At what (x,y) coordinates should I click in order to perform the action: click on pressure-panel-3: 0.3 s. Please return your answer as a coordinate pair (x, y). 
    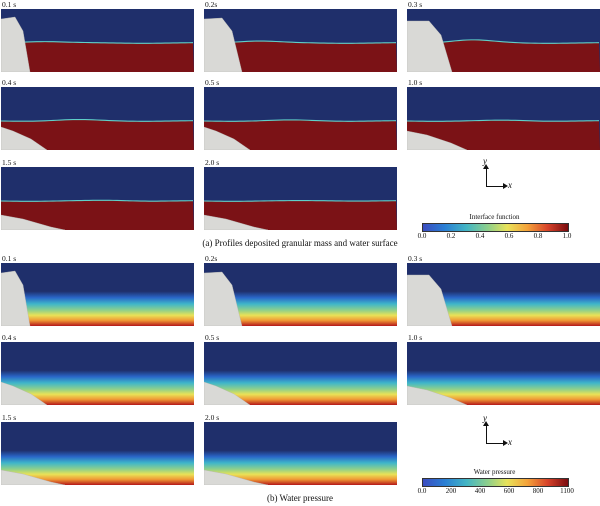
    Looking at the image, I should click on (503, 290).